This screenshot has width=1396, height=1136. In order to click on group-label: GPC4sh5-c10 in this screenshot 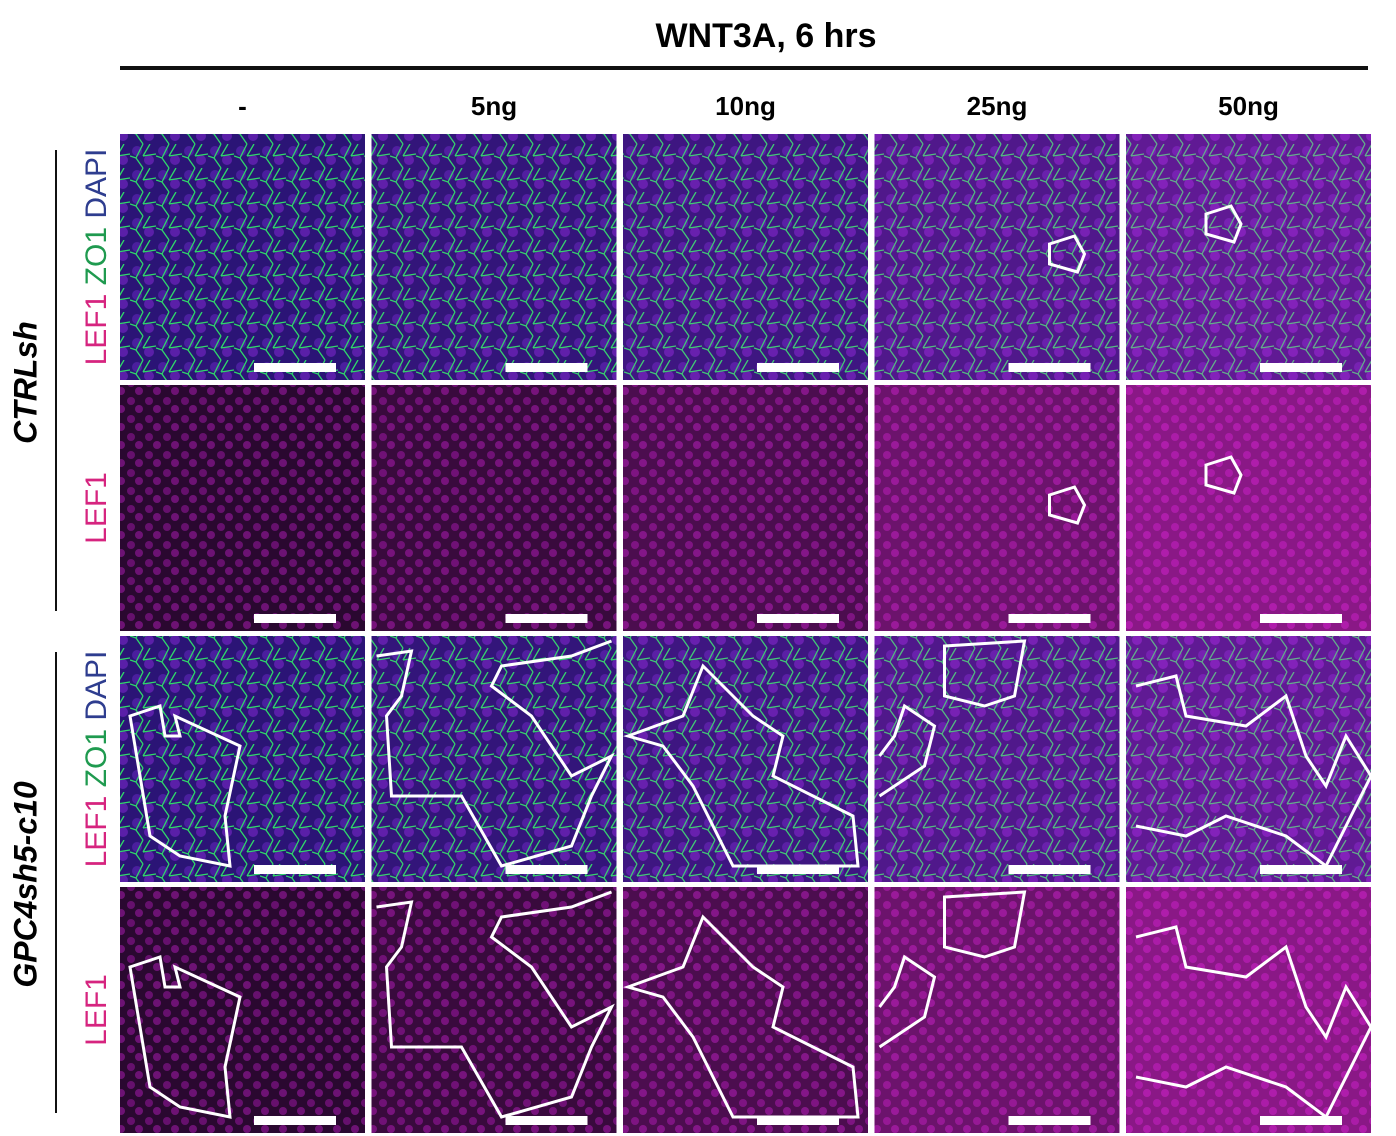, I will do `click(25, 884)`.